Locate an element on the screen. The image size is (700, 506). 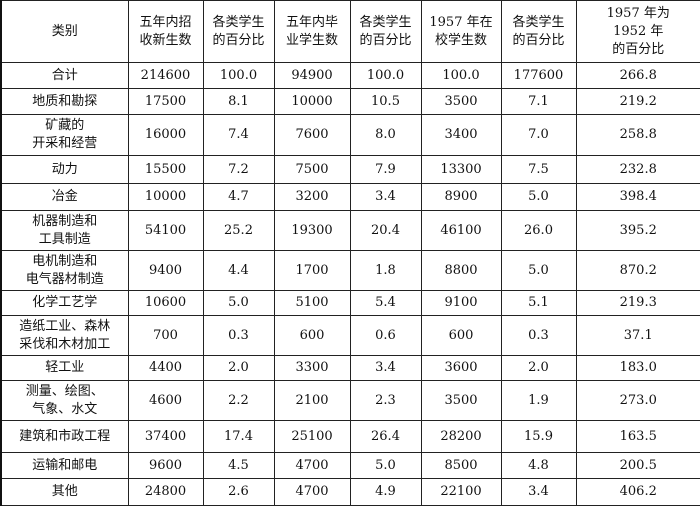
table-row: 电机制造和 电气器材制造 9400 4.4 1700 1.8 8800 5.0 870.2 is located at coordinates (350, 270).